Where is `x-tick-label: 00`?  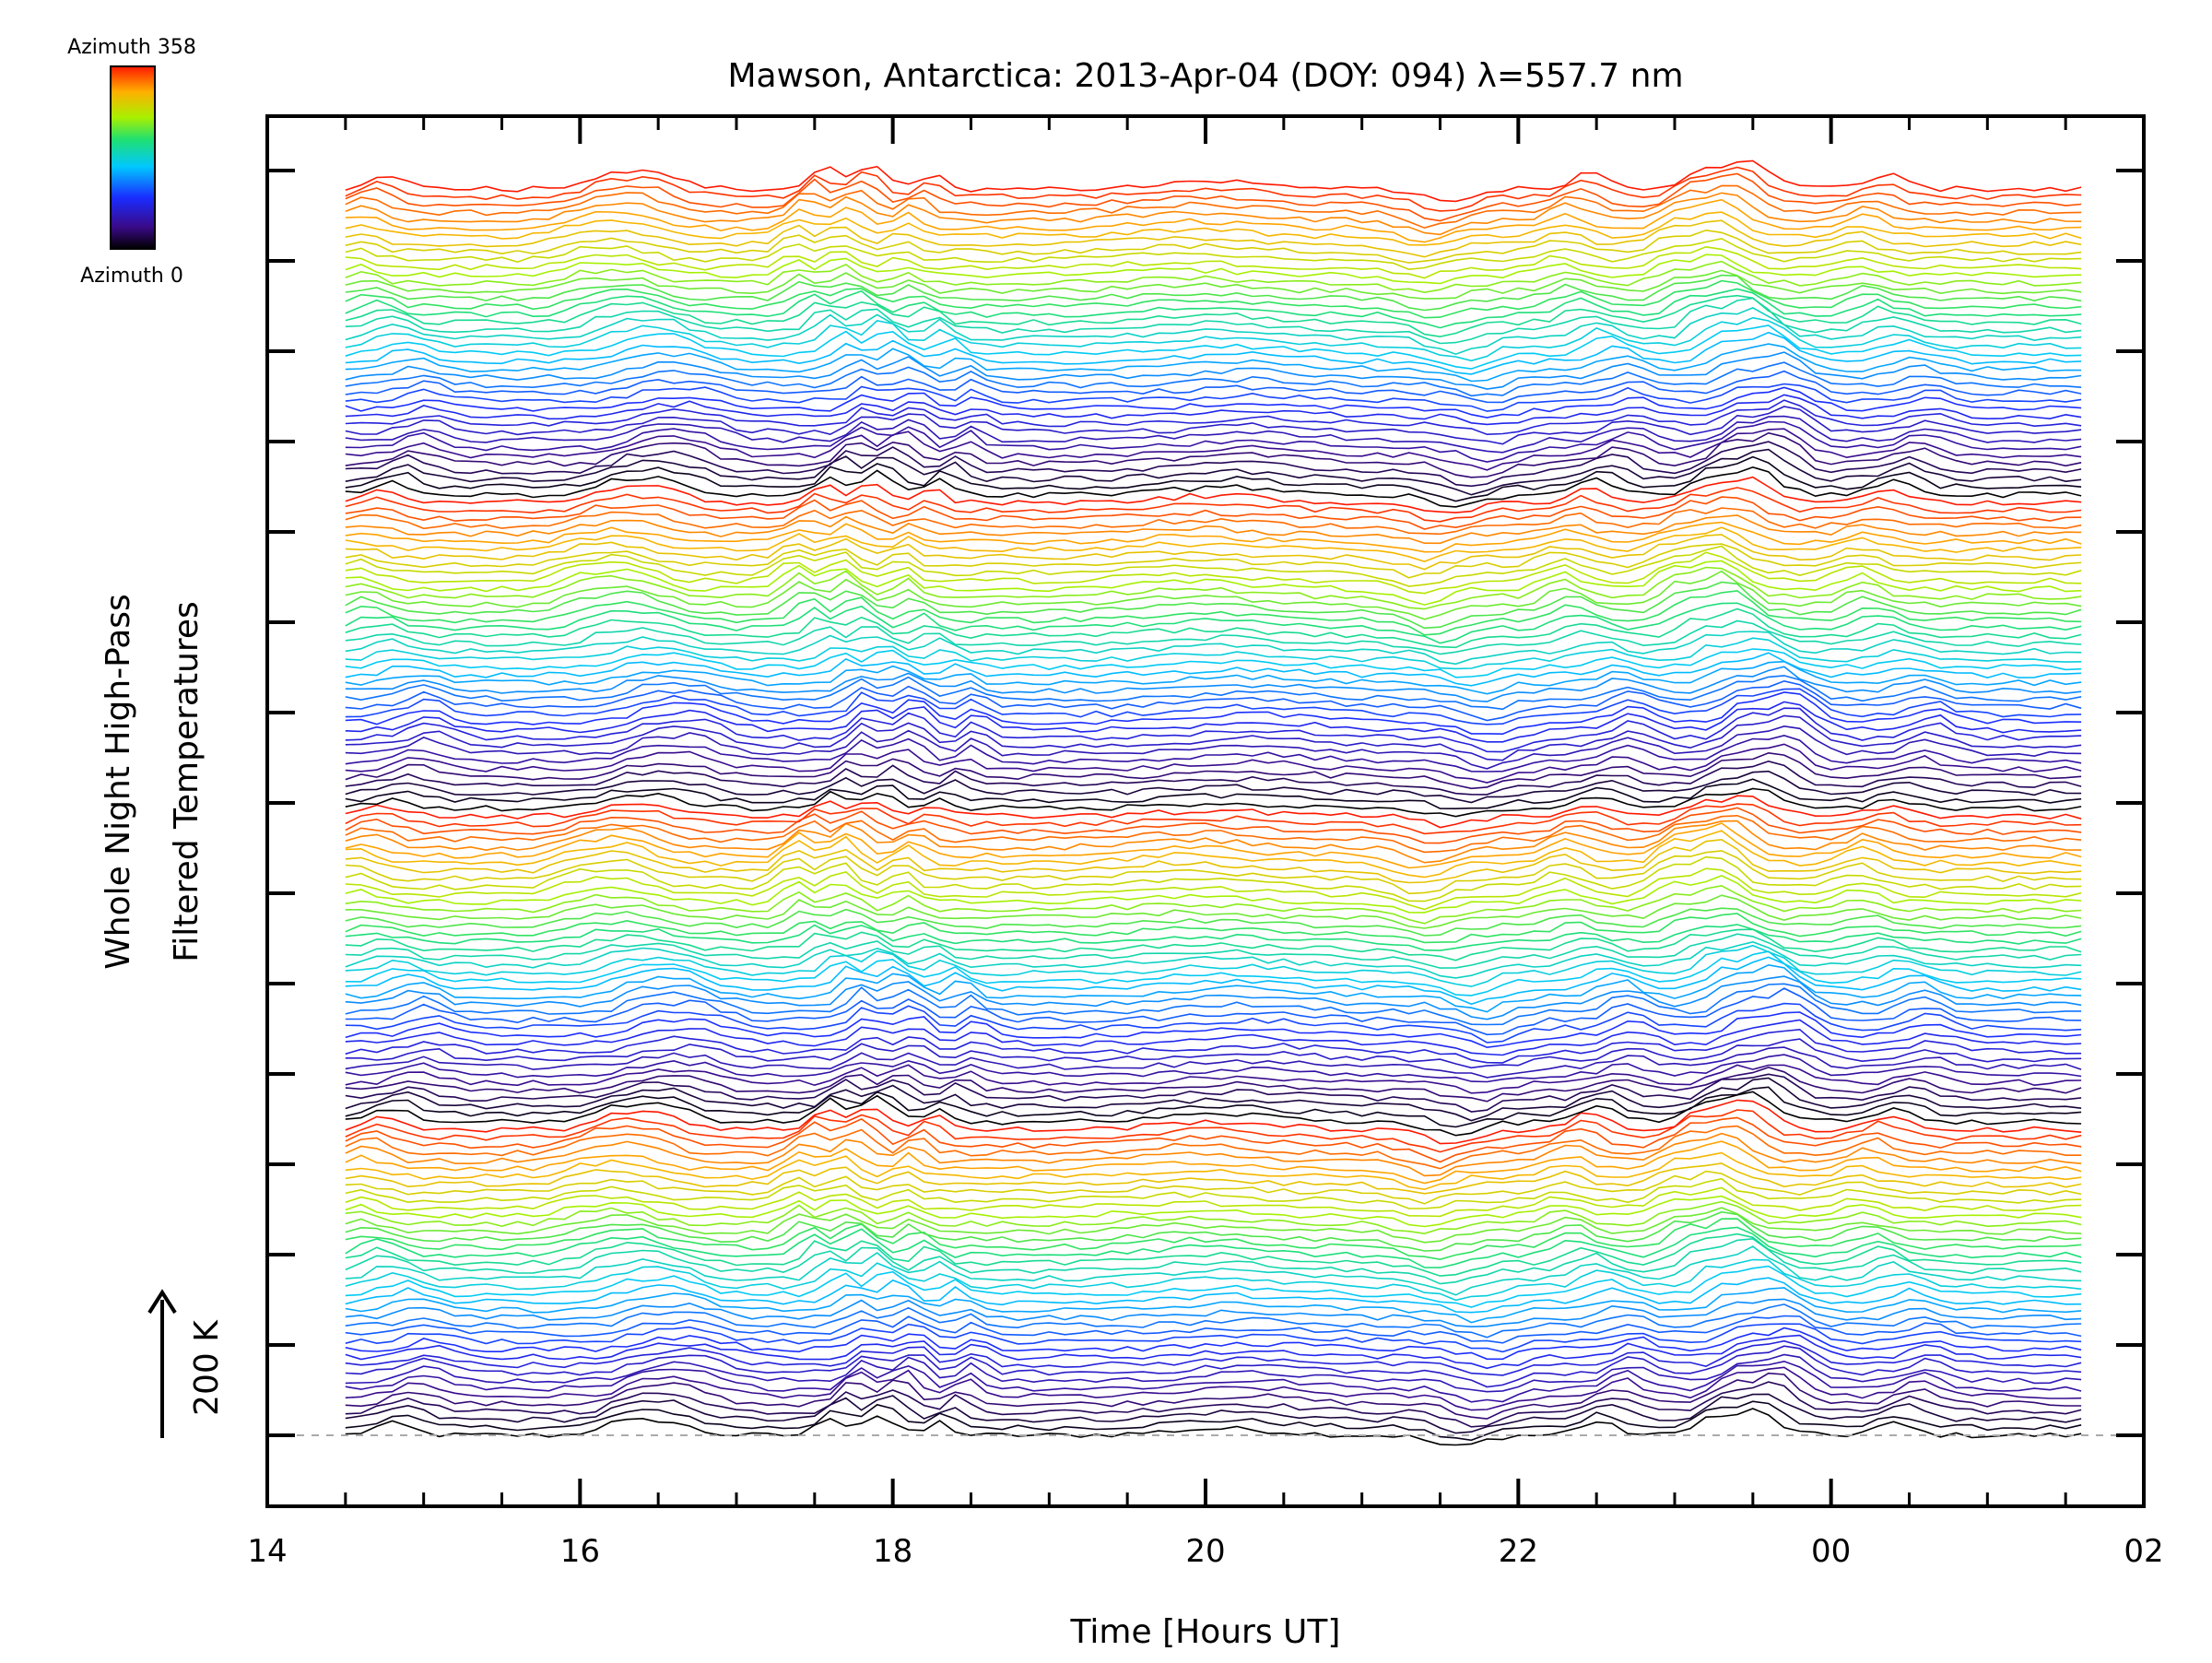
x-tick-label: 00 is located at coordinates (1831, 1551).